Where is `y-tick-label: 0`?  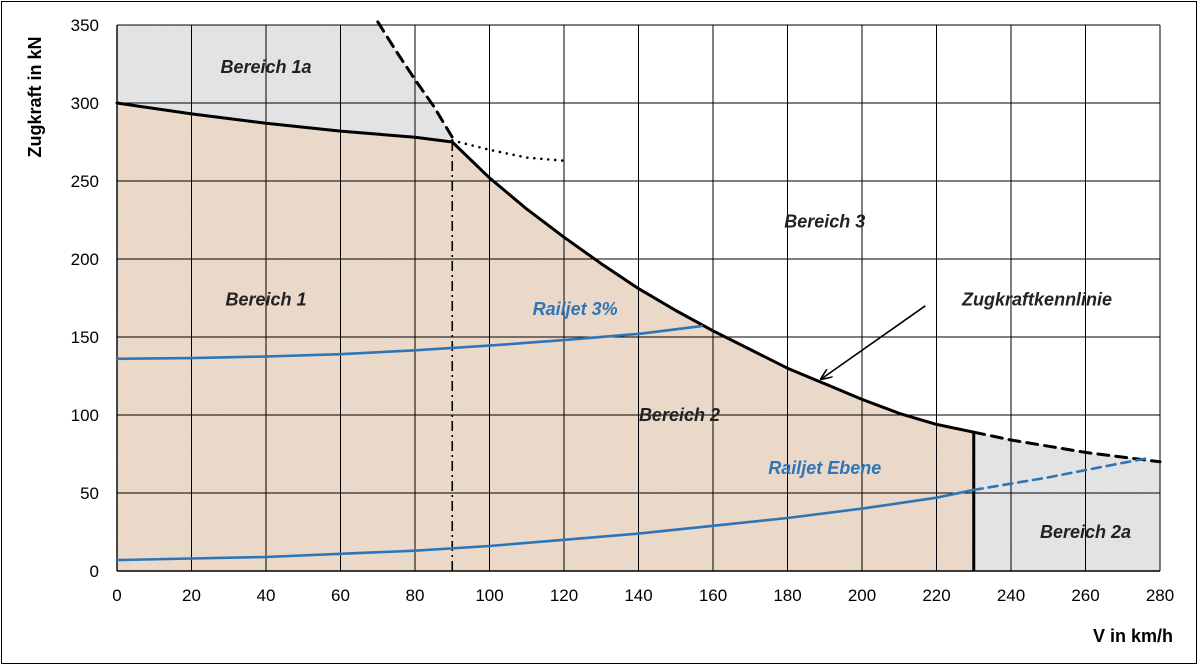 y-tick-label: 0 is located at coordinates (94, 571).